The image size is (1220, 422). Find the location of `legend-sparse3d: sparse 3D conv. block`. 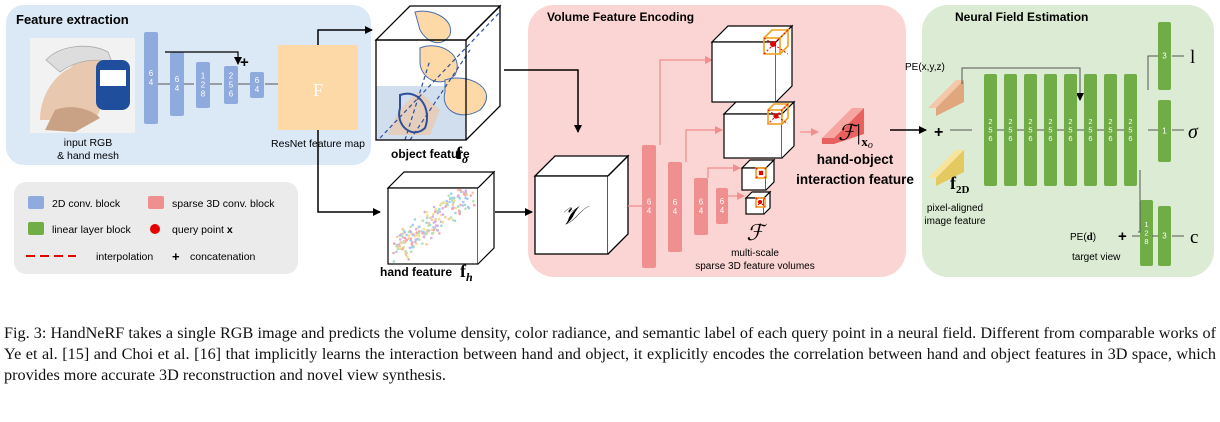

legend-sparse3d: sparse 3D conv. block is located at coordinates (223, 204).